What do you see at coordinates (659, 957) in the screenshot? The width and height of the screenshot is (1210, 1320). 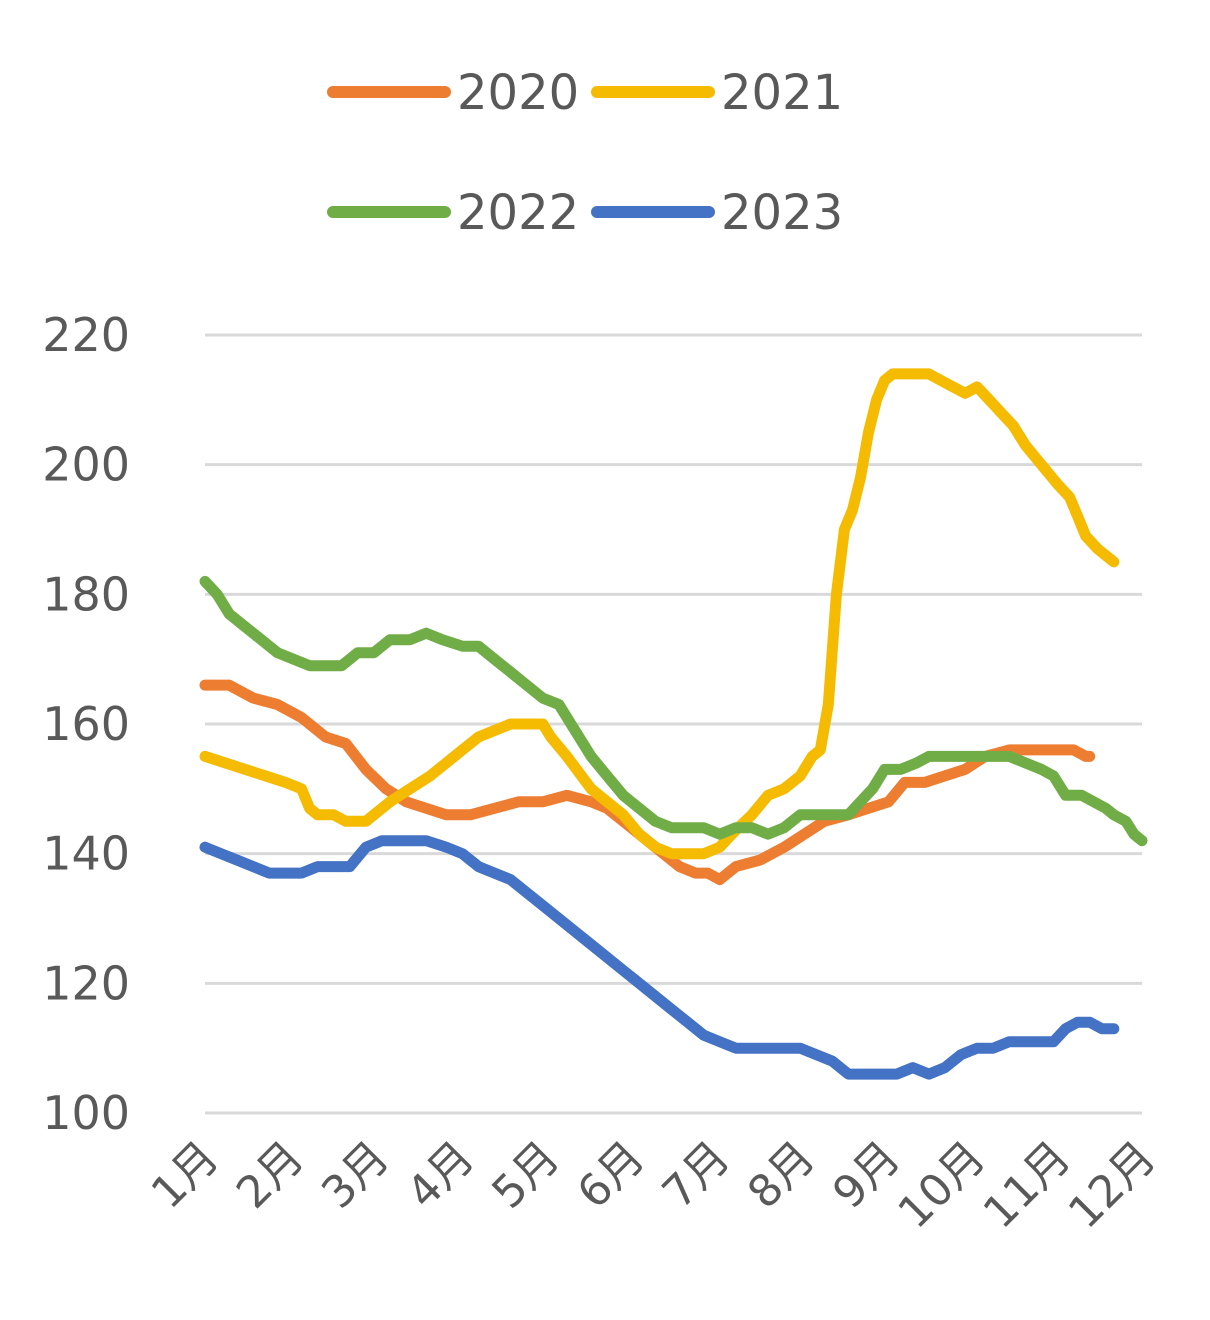 I see `series-line-2023` at bounding box center [659, 957].